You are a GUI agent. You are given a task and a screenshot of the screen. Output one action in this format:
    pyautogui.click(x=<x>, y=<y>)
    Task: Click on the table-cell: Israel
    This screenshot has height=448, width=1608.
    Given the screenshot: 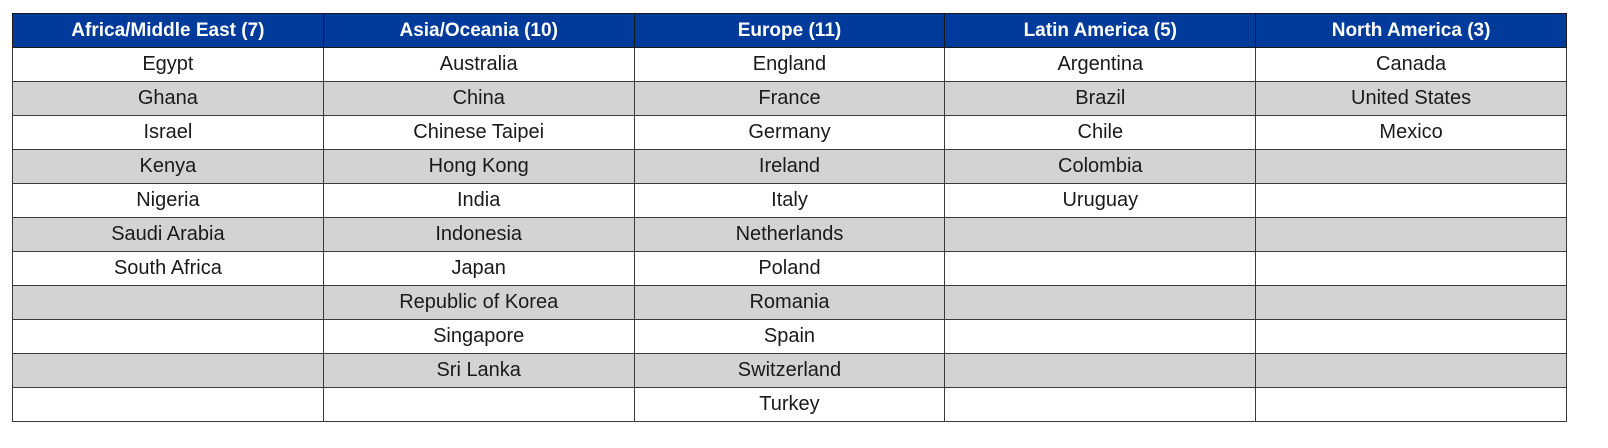 What is the action you would take?
    pyautogui.click(x=168, y=132)
    